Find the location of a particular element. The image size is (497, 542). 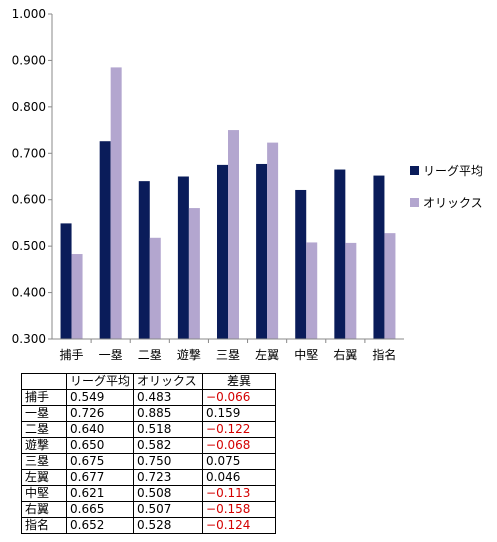

table-header-cell is located at coordinates (44, 381).